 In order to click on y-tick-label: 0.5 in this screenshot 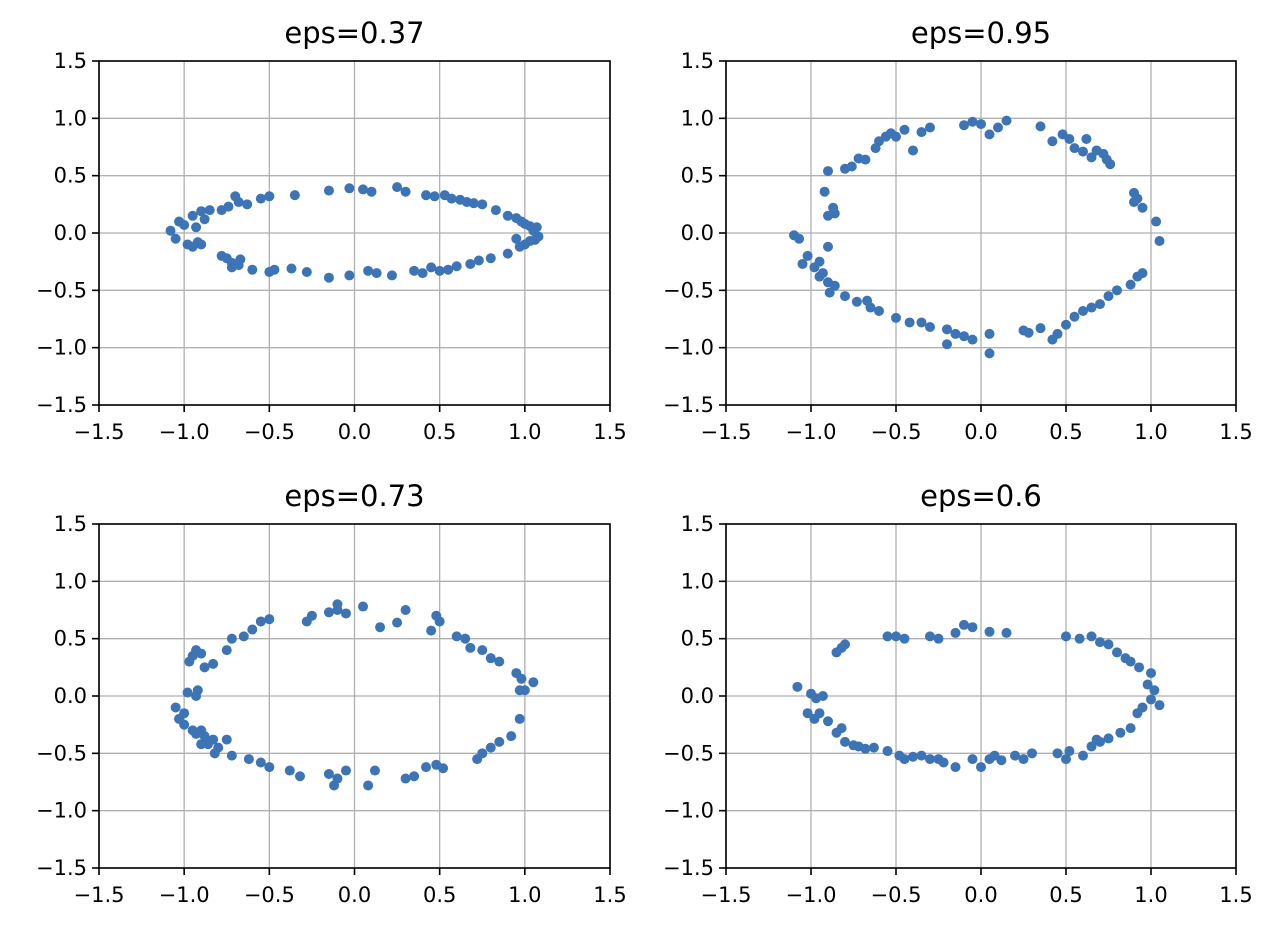, I will do `click(697, 639)`.